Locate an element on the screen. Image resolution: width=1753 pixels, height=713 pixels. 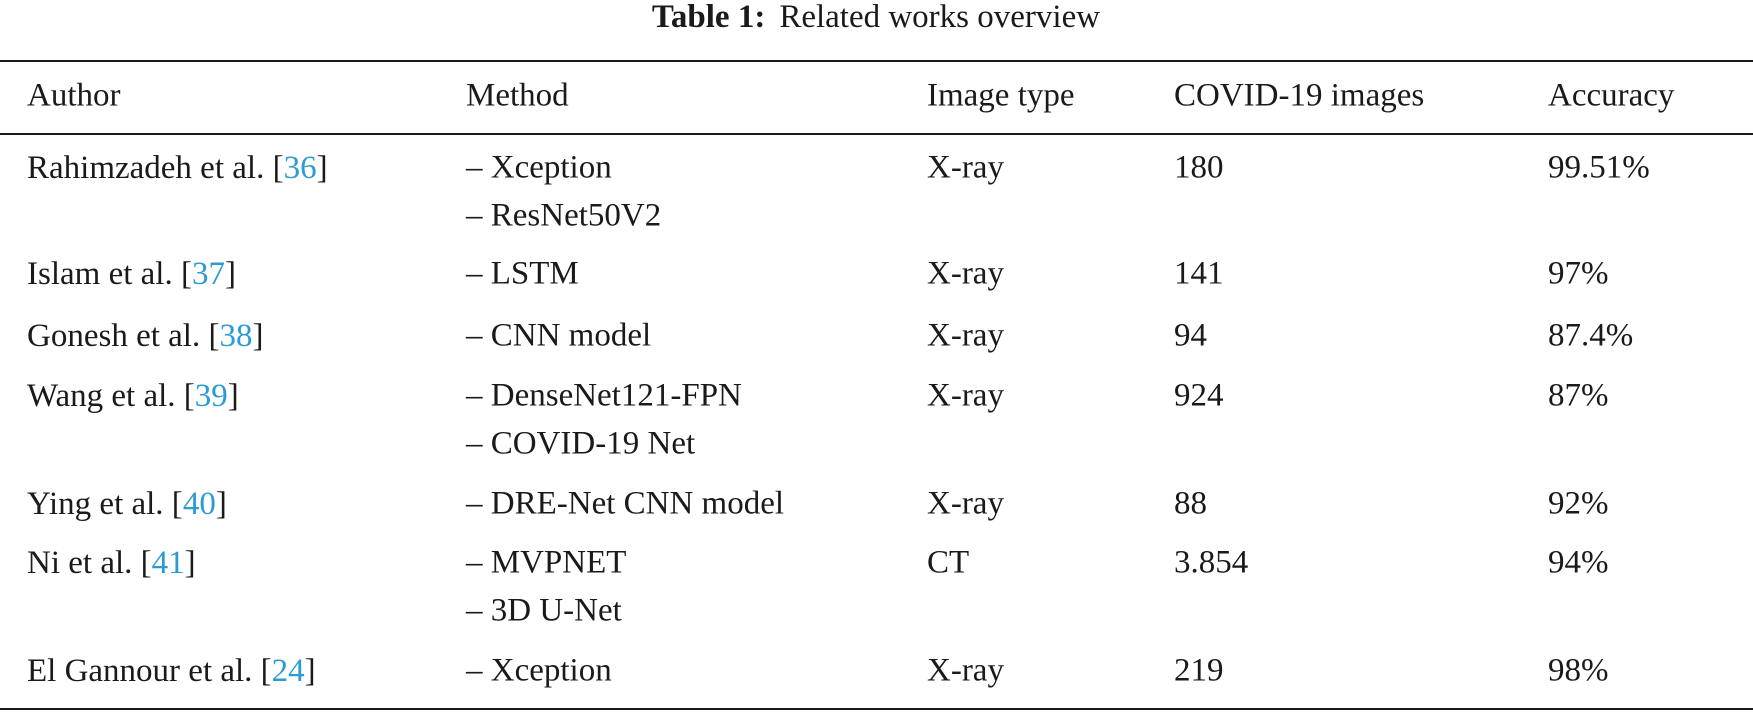
accuracy-cell: 87.4% is located at coordinates (1590, 336).